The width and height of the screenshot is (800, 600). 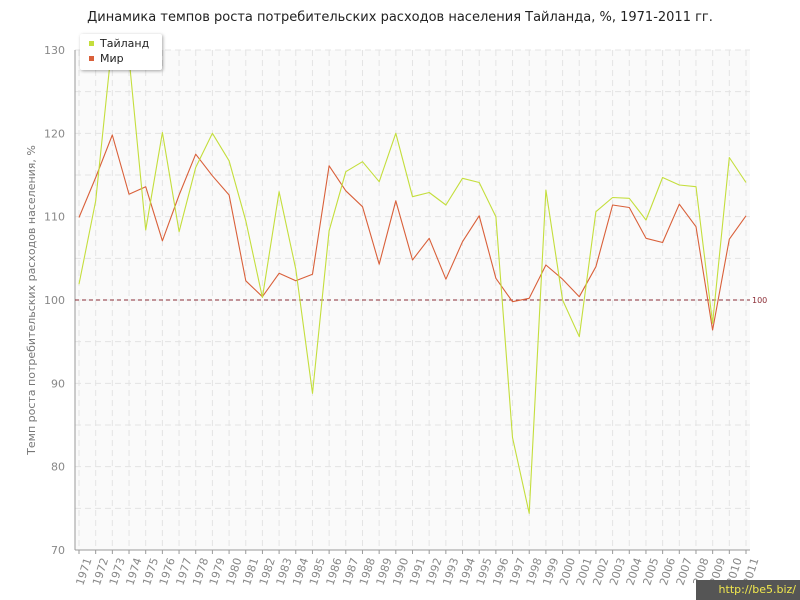 What do you see at coordinates (91, 43) in the screenshot?
I see `legend-swatch-thailand` at bounding box center [91, 43].